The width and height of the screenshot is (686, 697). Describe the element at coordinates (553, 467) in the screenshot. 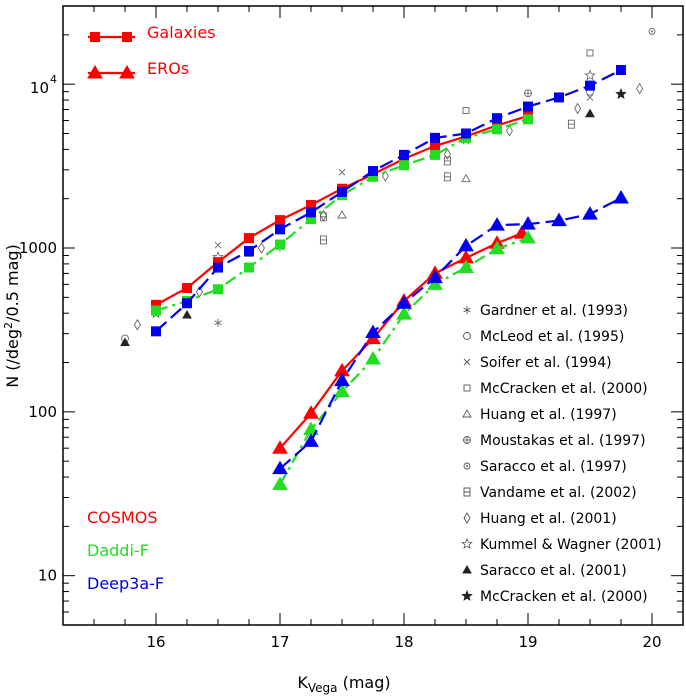

I see `legend-label: Saracco et al. (1997)` at that location.